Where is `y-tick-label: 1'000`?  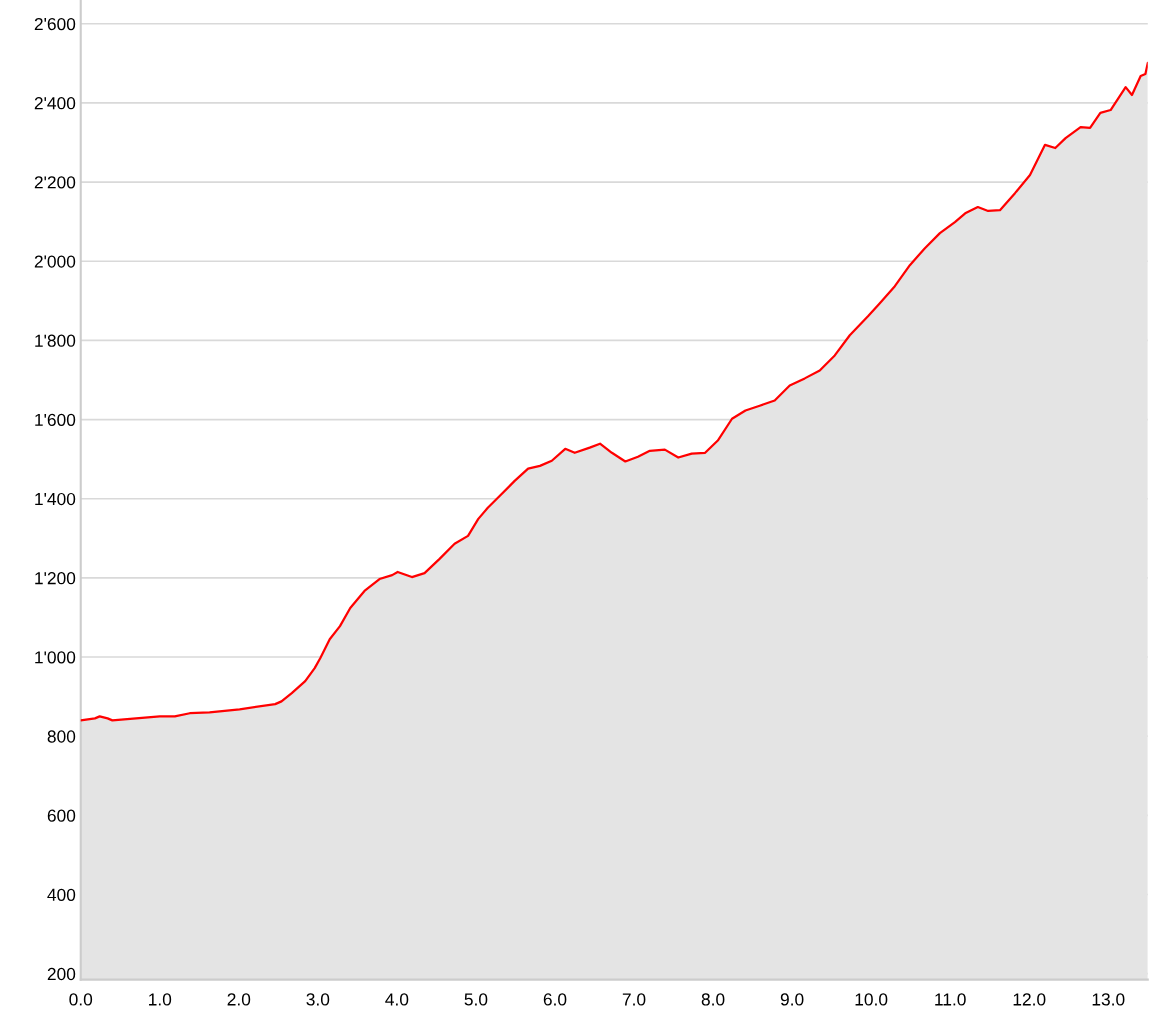 y-tick-label: 1'000 is located at coordinates (55, 657).